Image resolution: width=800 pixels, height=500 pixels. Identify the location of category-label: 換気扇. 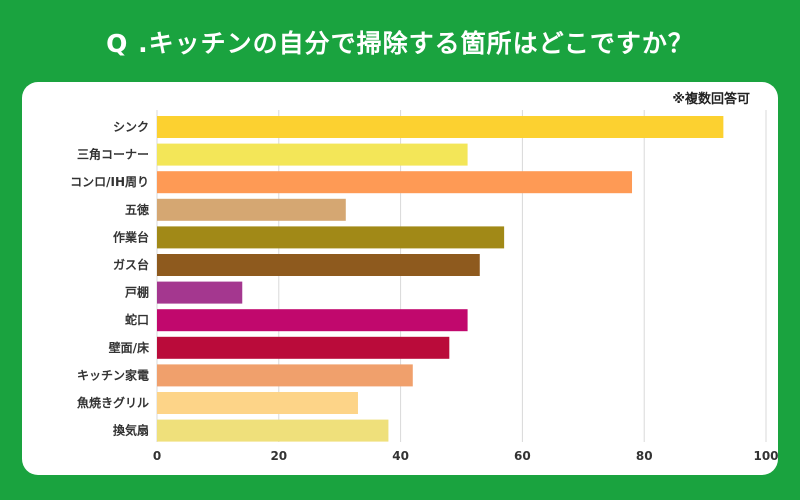
(131, 430).